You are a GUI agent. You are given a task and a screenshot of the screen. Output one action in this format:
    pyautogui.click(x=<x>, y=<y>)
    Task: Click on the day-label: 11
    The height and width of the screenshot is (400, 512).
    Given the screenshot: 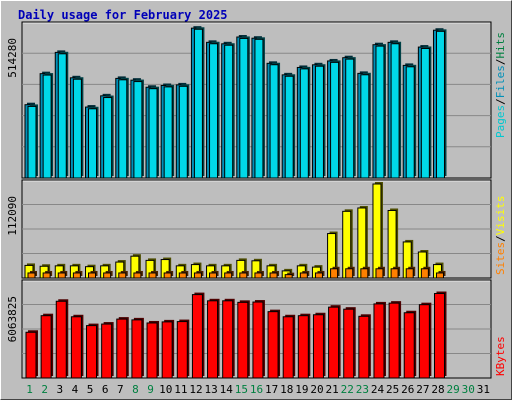 What is the action you would take?
    pyautogui.click(x=180, y=389)
    